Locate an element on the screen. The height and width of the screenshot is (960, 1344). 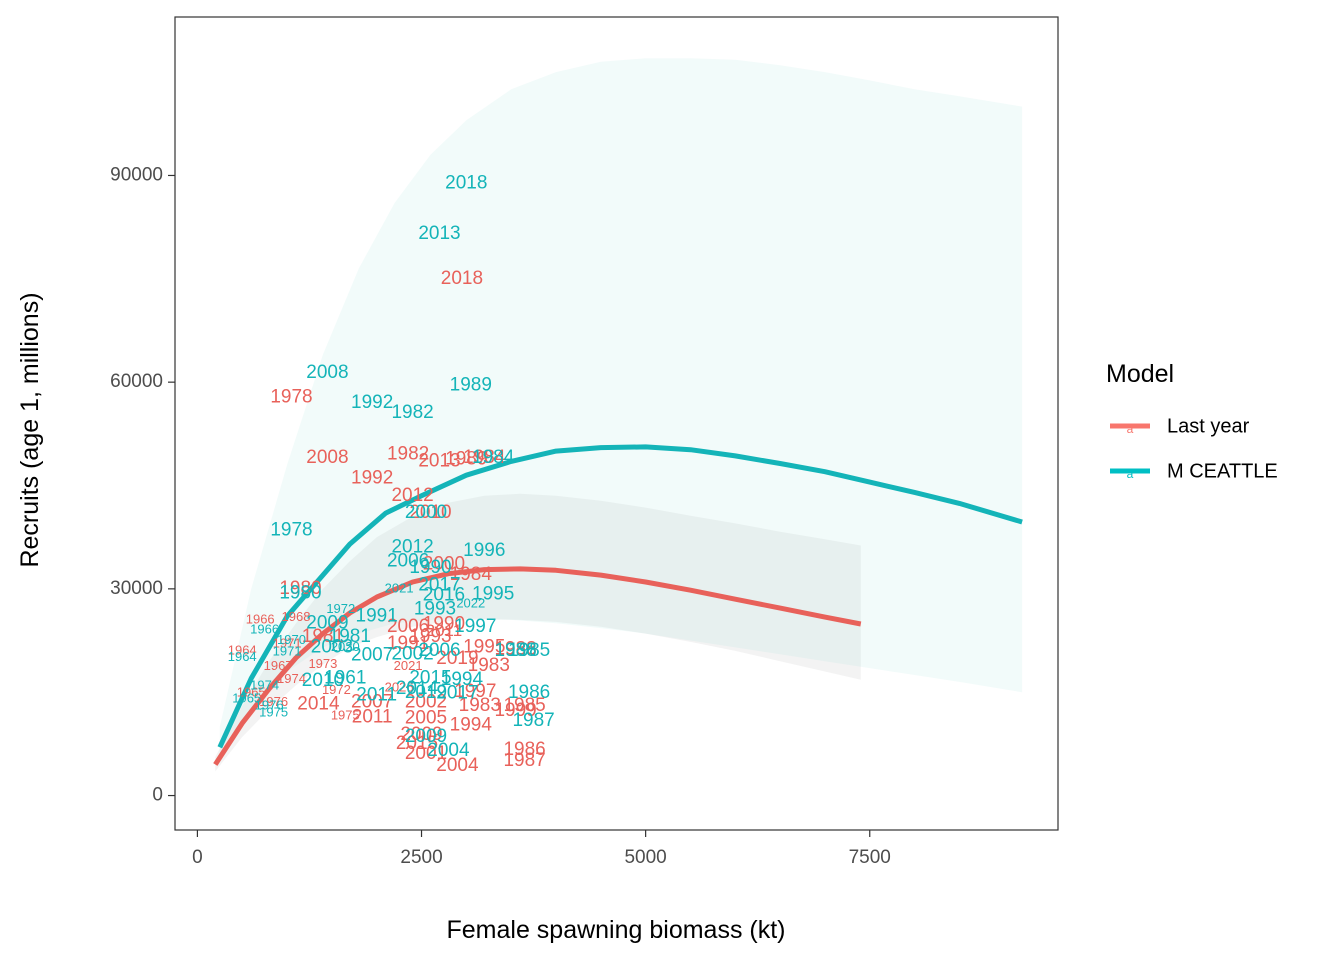
m-ceattle-year-label: 1981 is located at coordinates (350, 636).